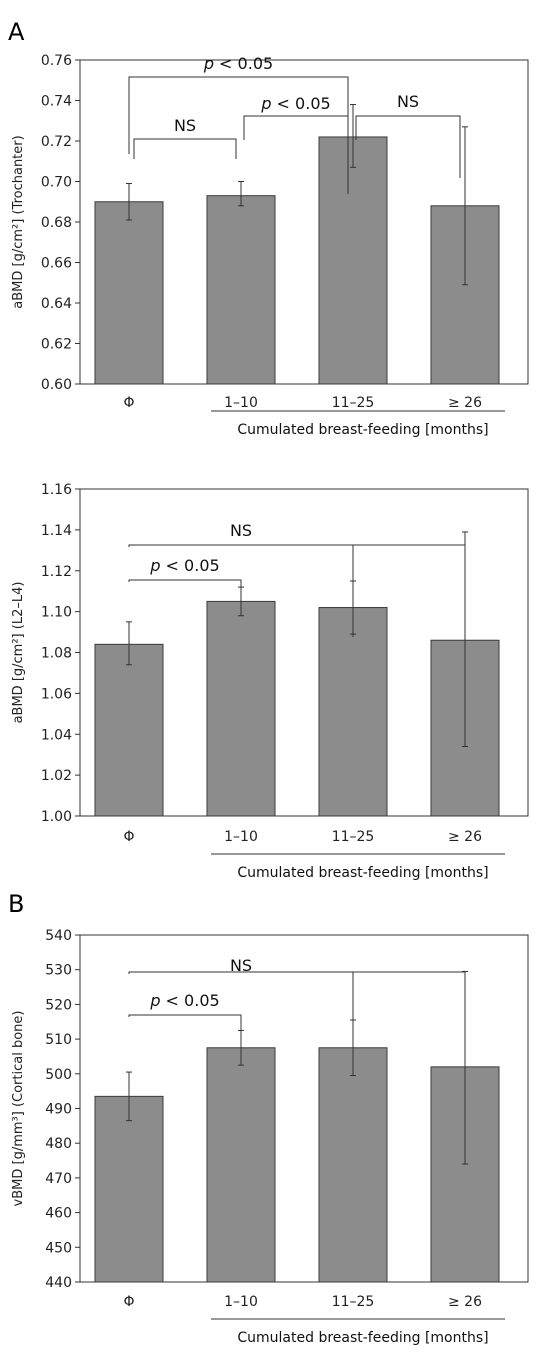  I want to click on y-axis-label: vBMD [g/mm³] (Cortical bone), so click(18, 1109).